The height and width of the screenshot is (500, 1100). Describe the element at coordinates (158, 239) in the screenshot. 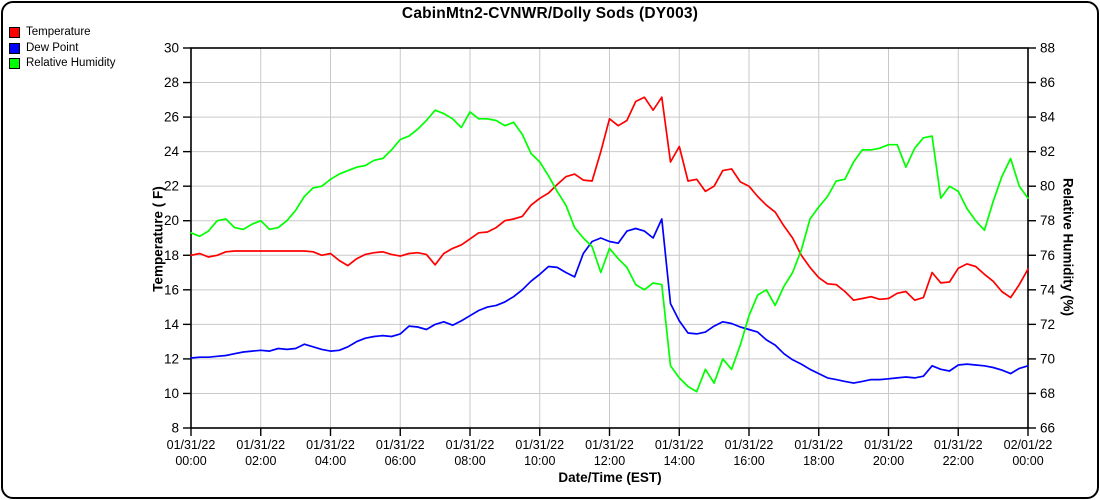

I see `y-axis-left-title: Temperature ( F)` at that location.